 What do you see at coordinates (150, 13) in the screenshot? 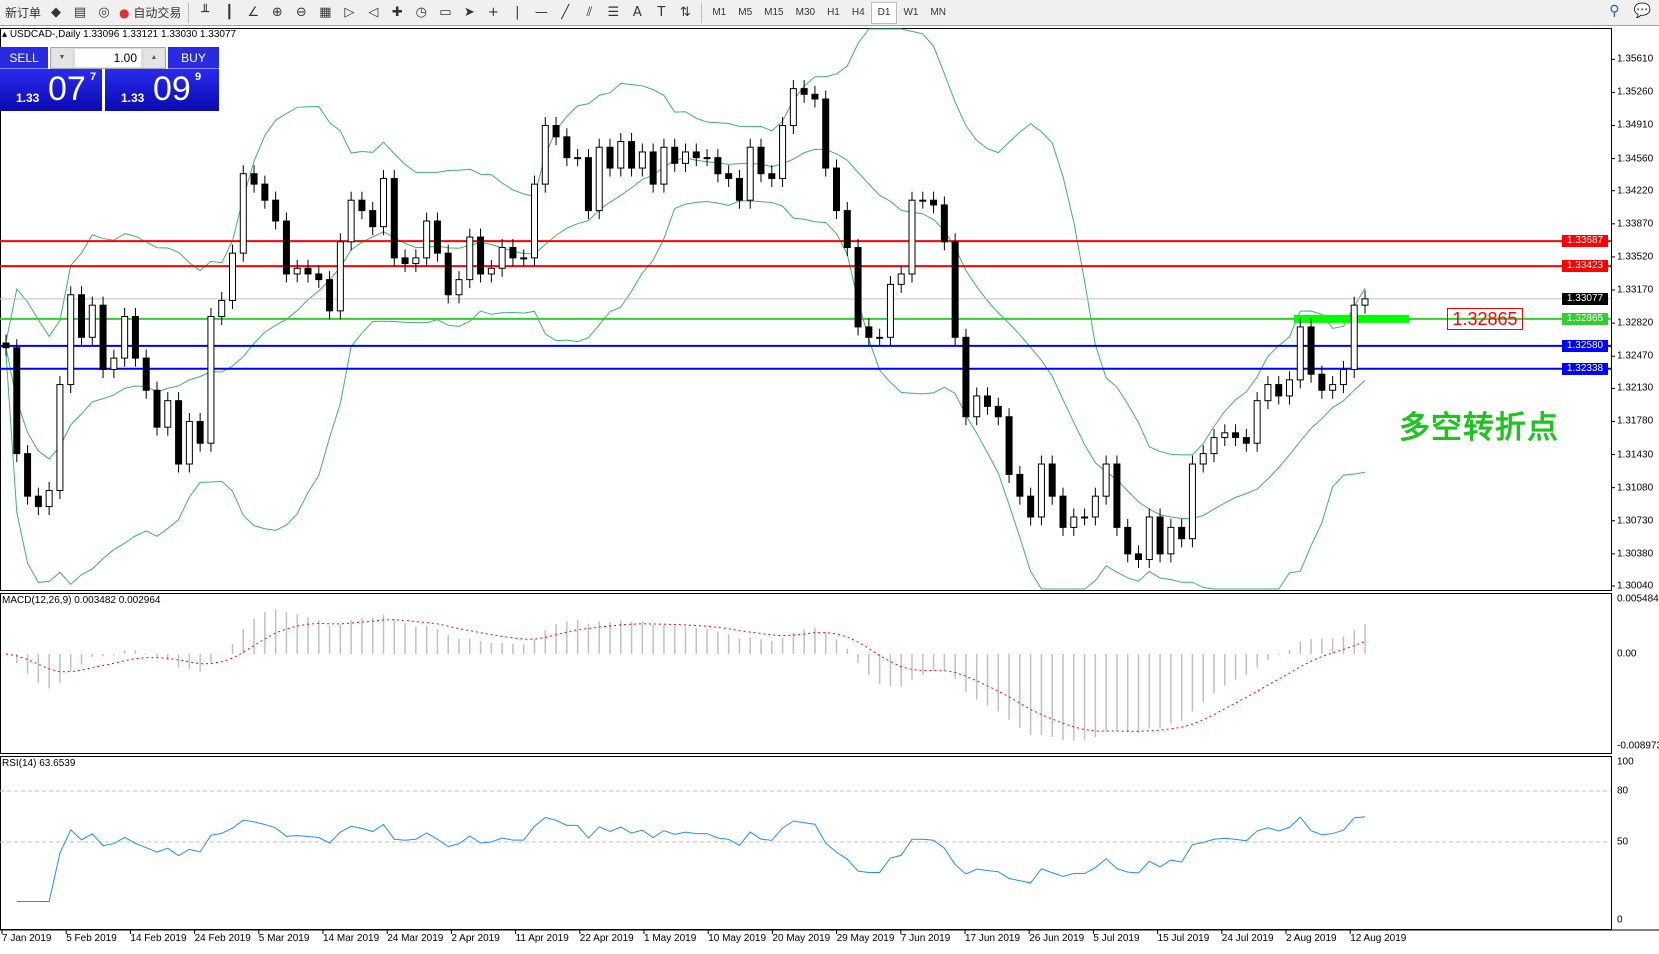
I see `auto-trading-button: ● 自动交易` at bounding box center [150, 13].